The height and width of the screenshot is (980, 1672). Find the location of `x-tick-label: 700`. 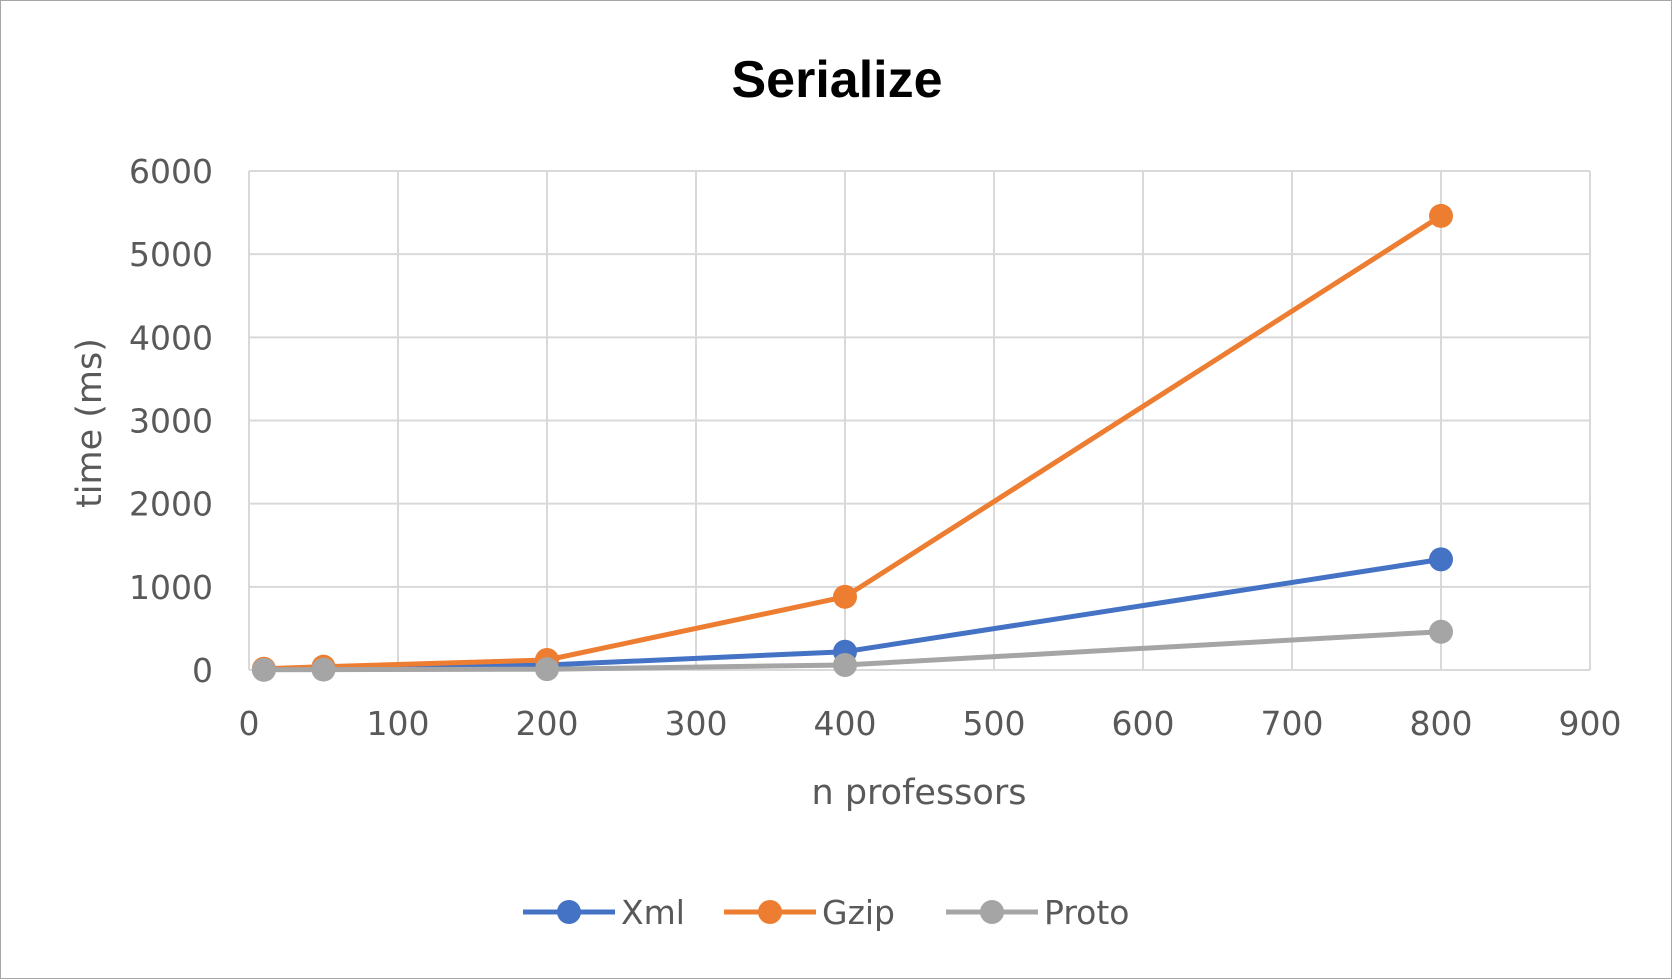

x-tick-label: 700 is located at coordinates (1292, 723).